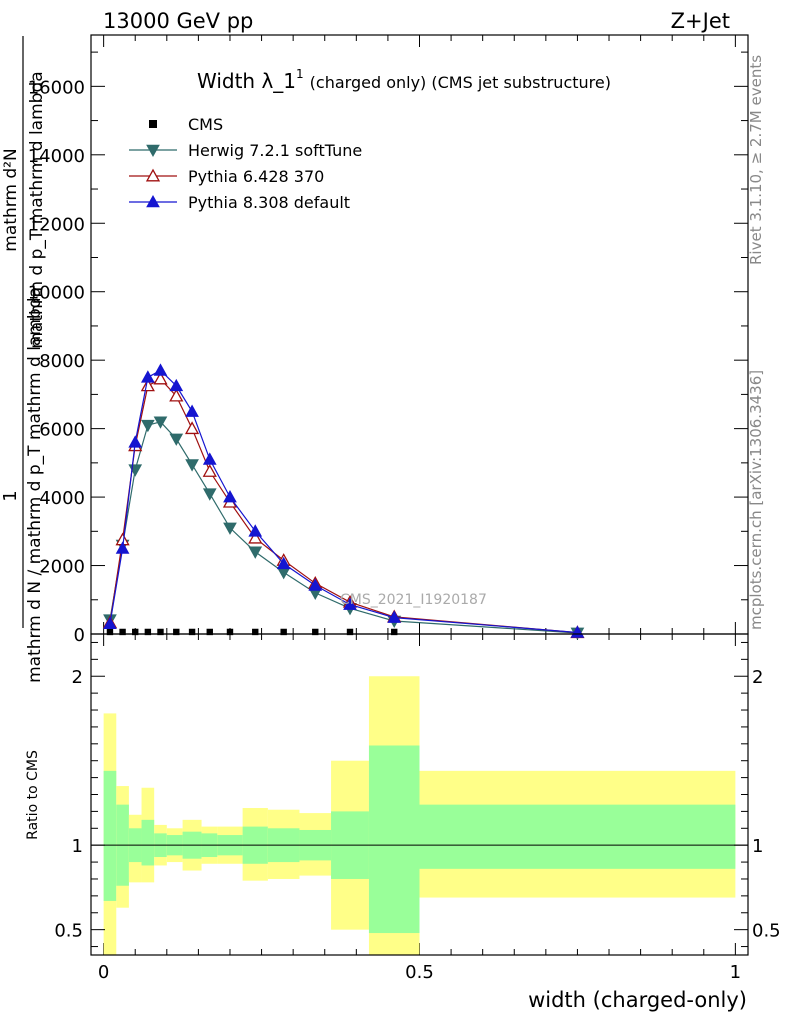  What do you see at coordinates (246, 81) in the screenshot?
I see `chart-title-main: Width λ_1` at bounding box center [246, 81].